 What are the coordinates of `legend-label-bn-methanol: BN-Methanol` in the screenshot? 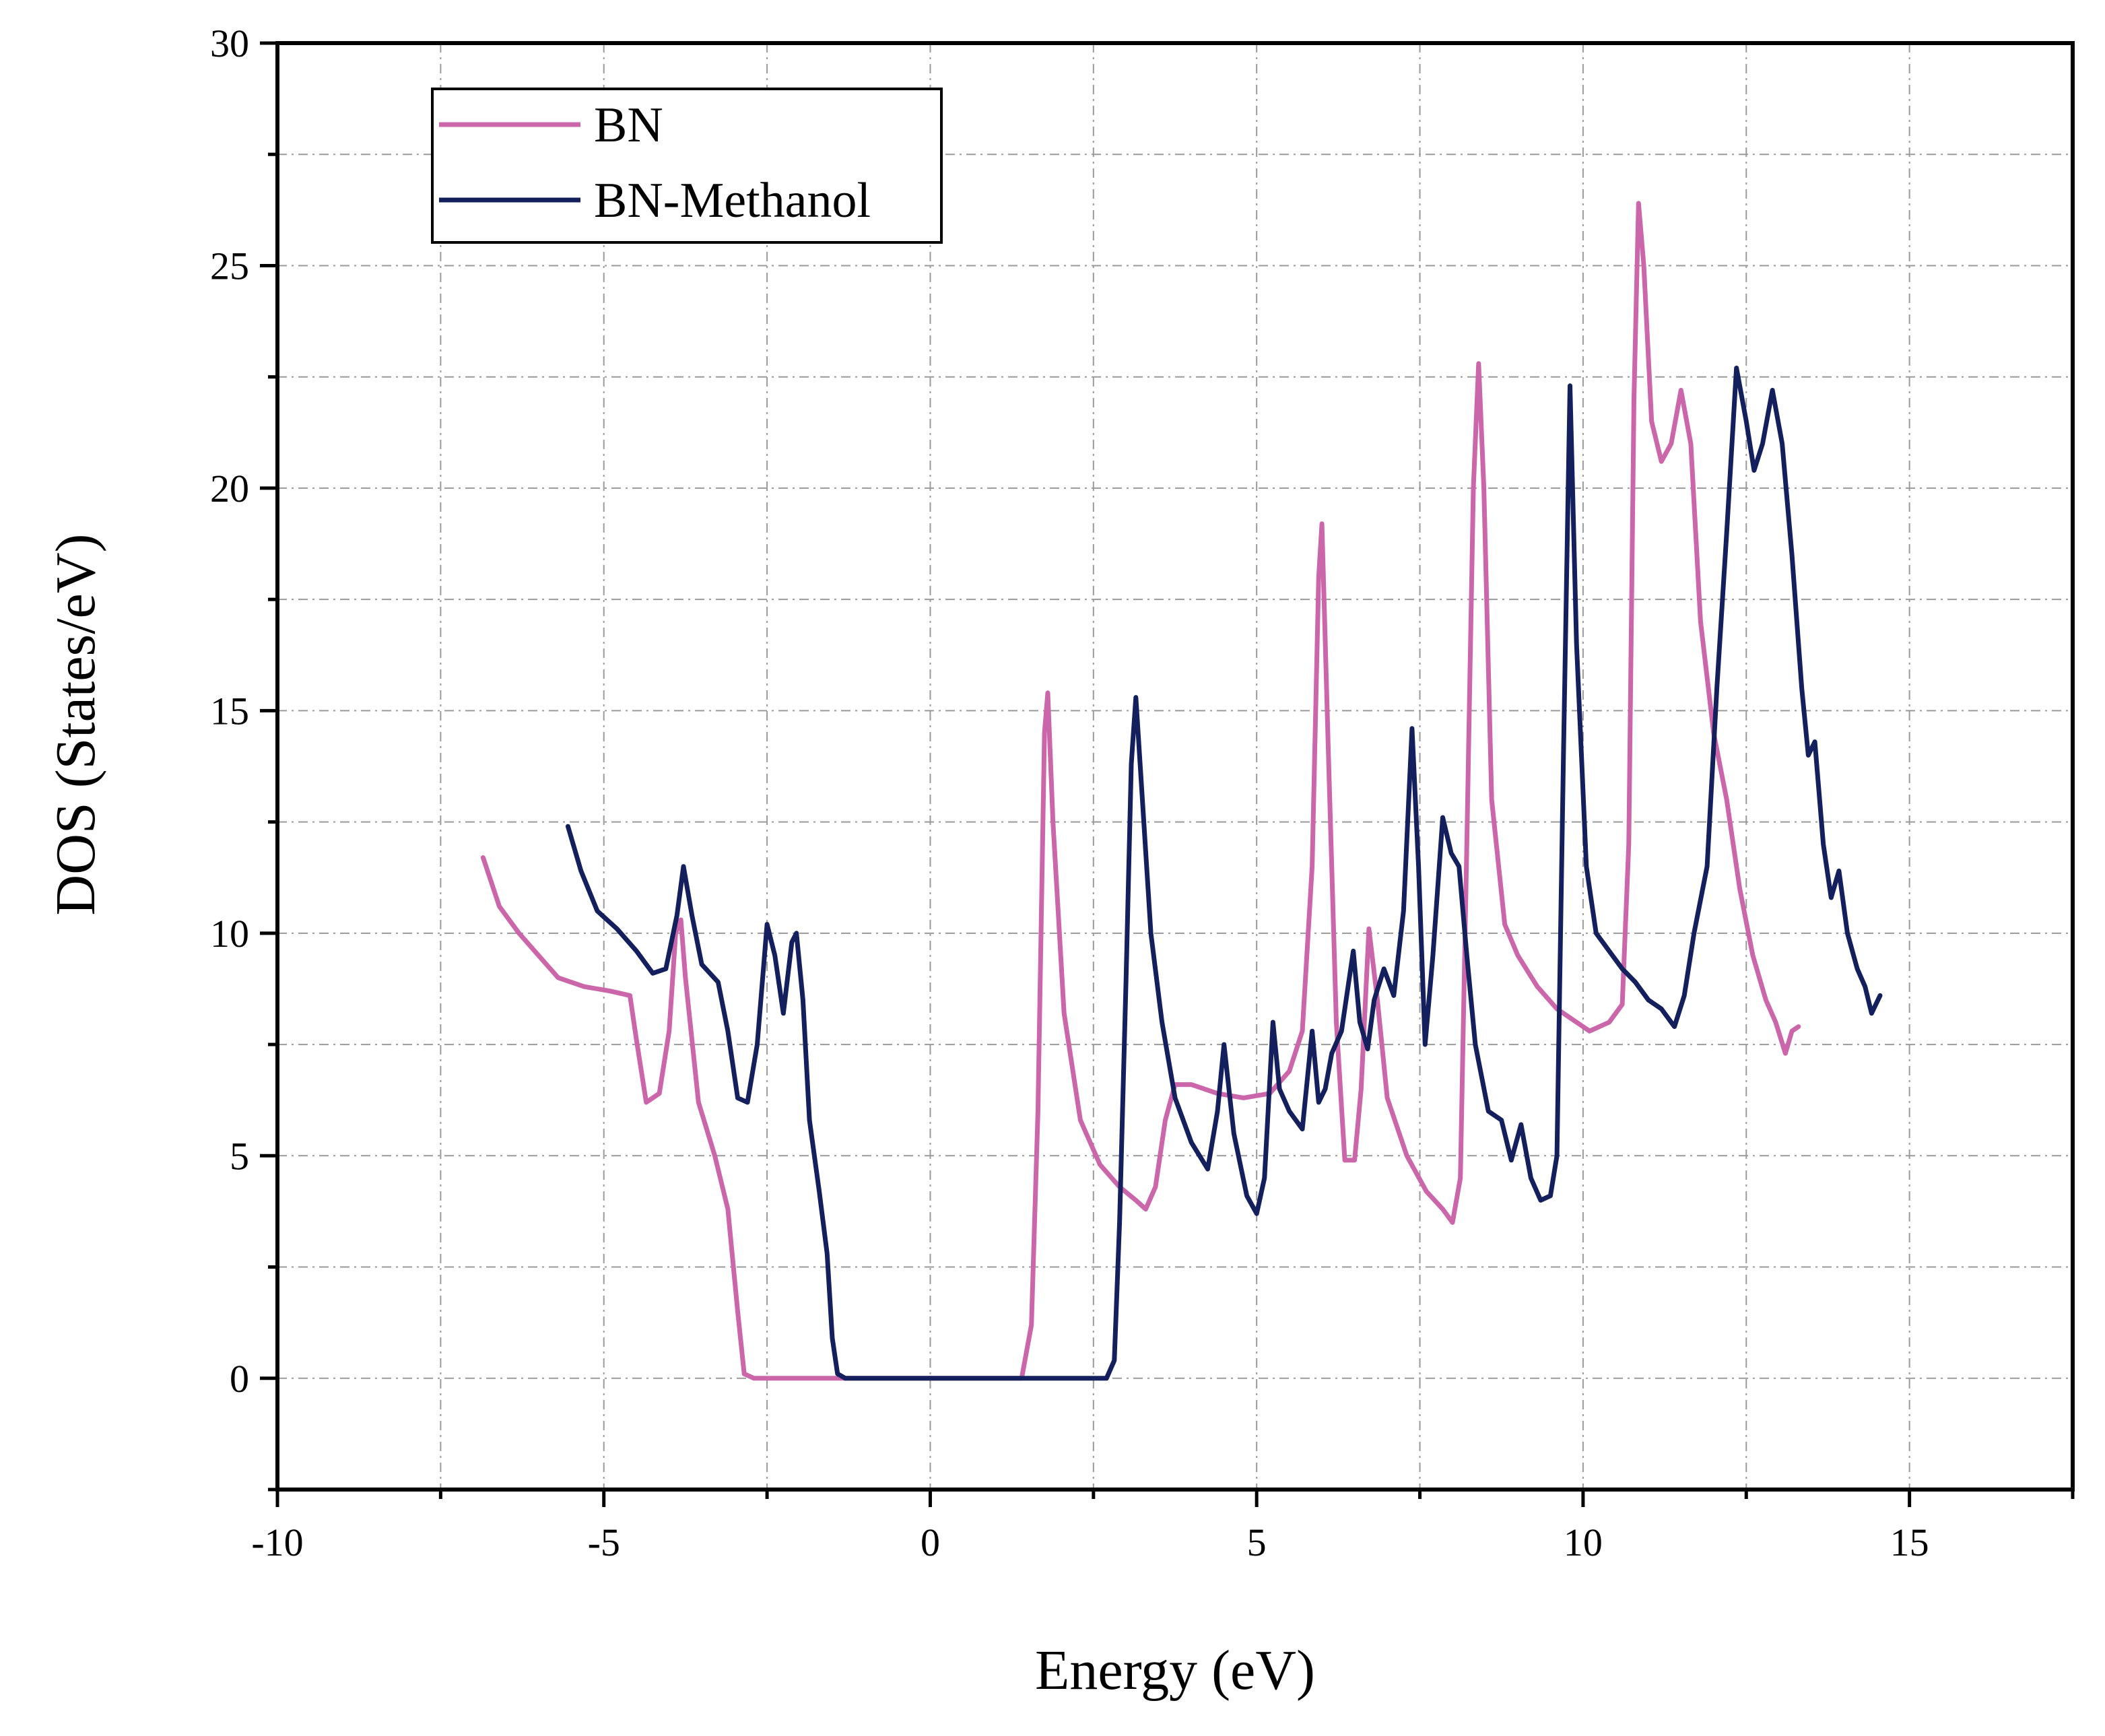 It's located at (733, 200).